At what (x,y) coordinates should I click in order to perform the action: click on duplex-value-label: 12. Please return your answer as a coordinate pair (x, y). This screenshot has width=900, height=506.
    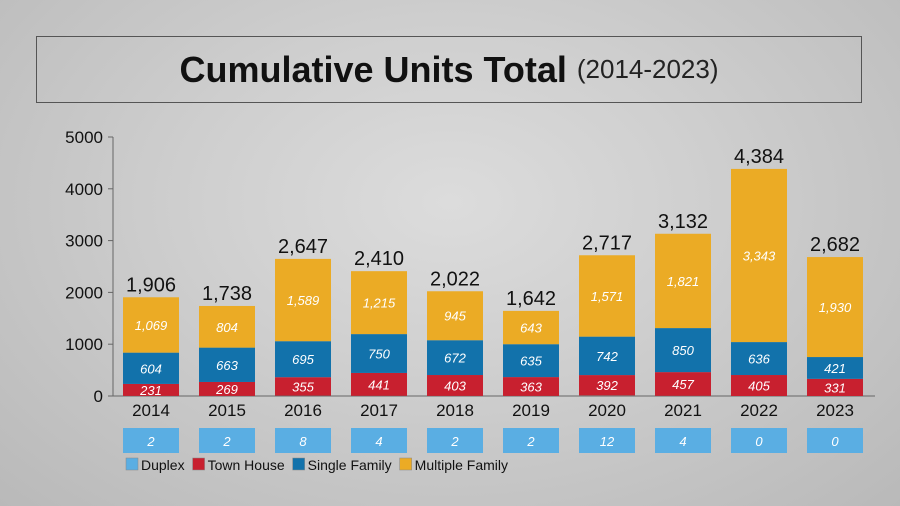
    Looking at the image, I should click on (607, 441).